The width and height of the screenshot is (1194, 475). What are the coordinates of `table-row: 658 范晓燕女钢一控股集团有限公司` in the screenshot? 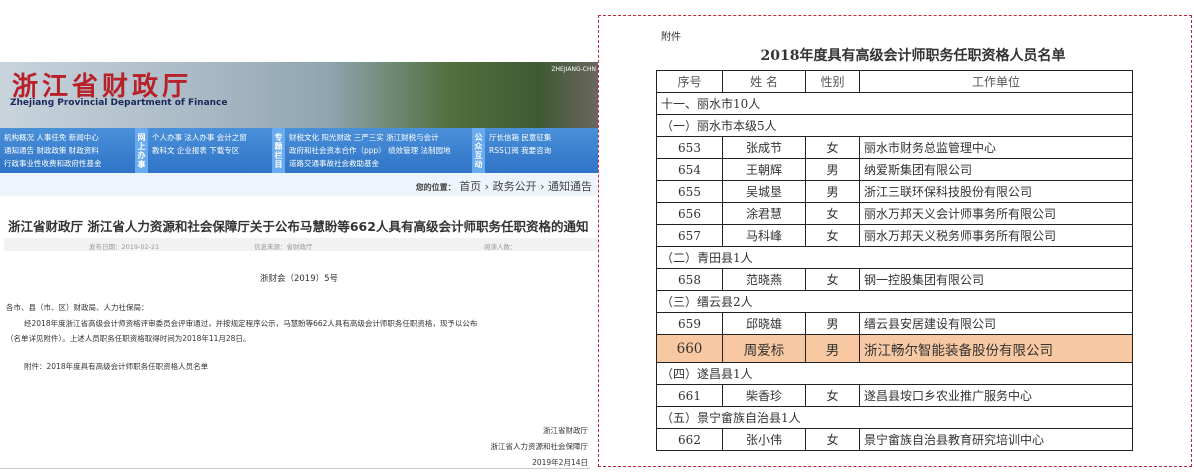 It's located at (894, 279).